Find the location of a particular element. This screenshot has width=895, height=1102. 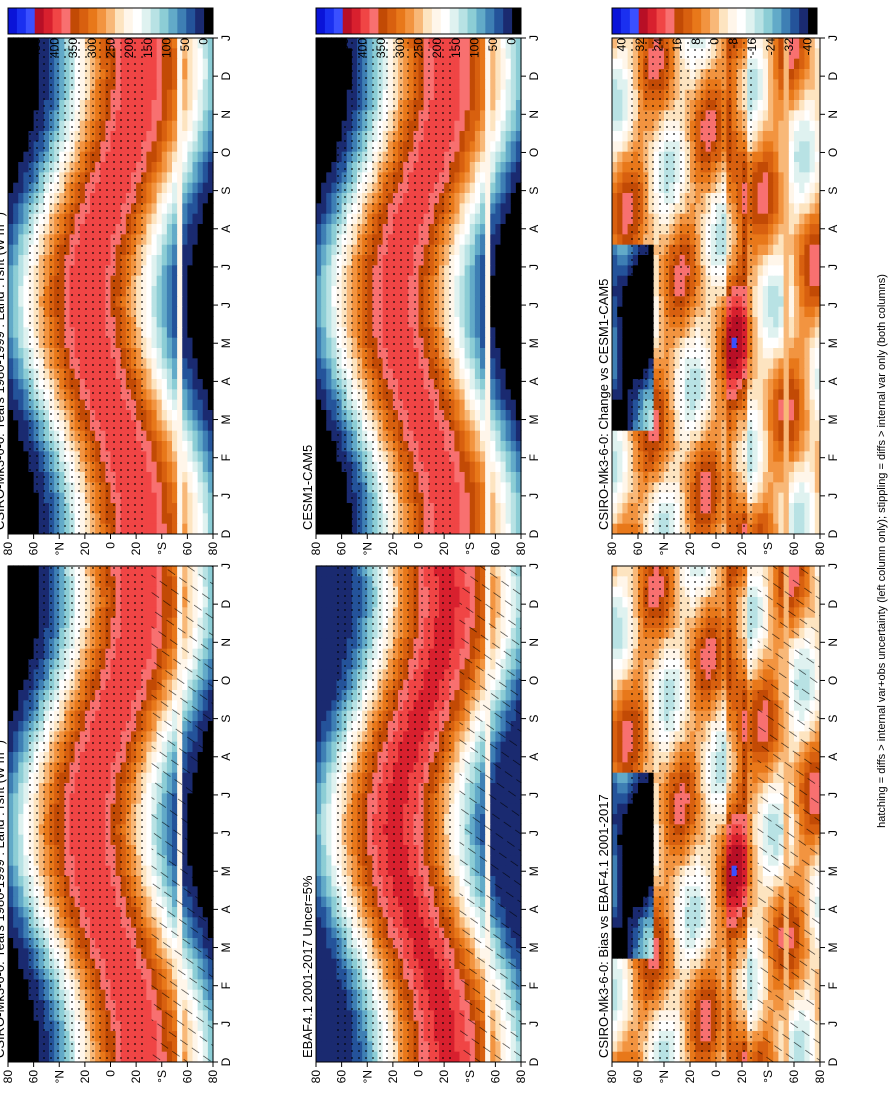

month-label: N is located at coordinates (226, 114).